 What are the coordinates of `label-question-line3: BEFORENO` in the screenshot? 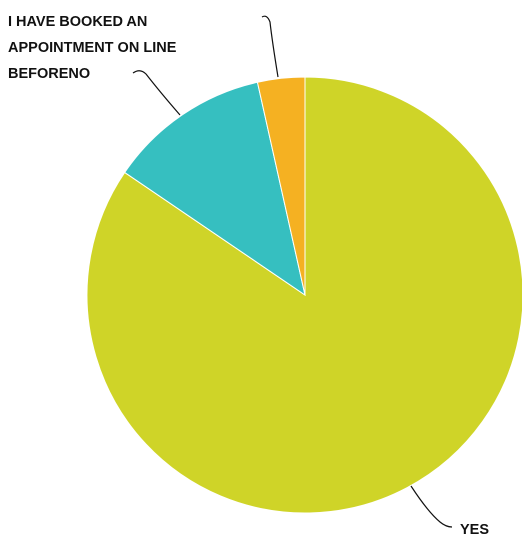 It's located at (49, 74).